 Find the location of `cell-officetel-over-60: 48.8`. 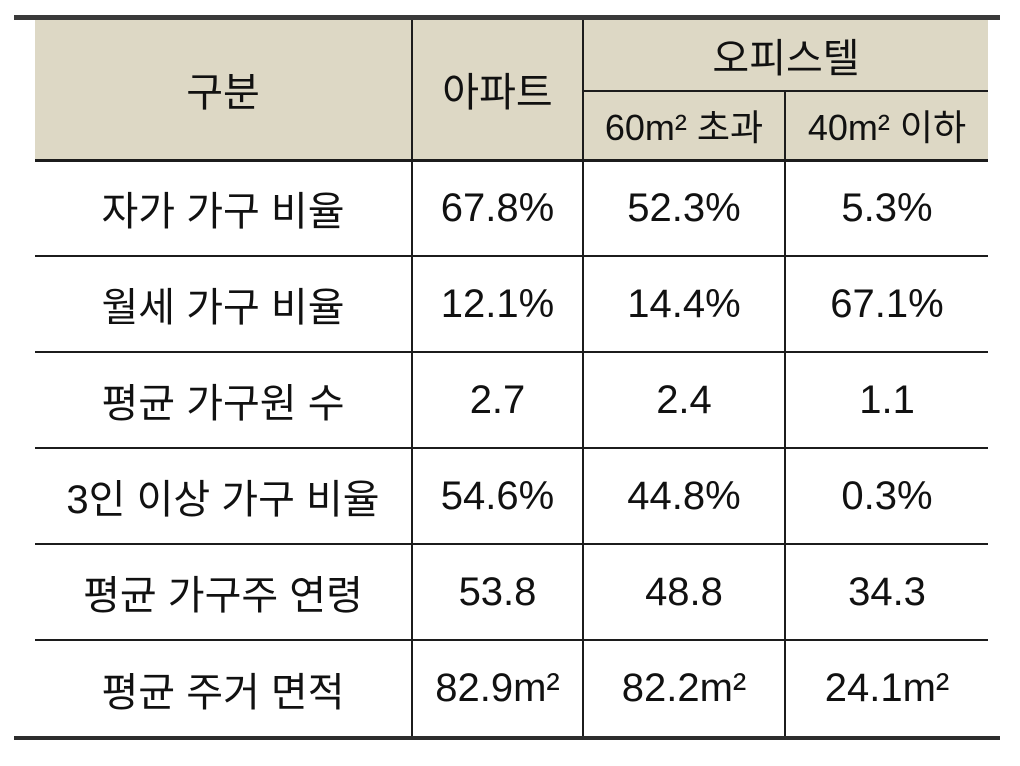

cell-officetel-over-60: 48.8 is located at coordinates (683, 592).